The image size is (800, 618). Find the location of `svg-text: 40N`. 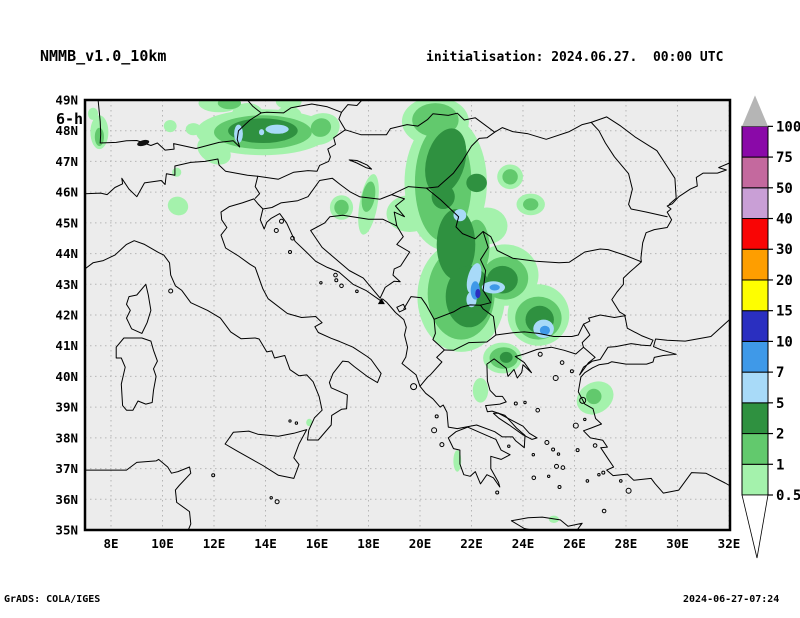

svg-text: 40N is located at coordinates (66, 376).